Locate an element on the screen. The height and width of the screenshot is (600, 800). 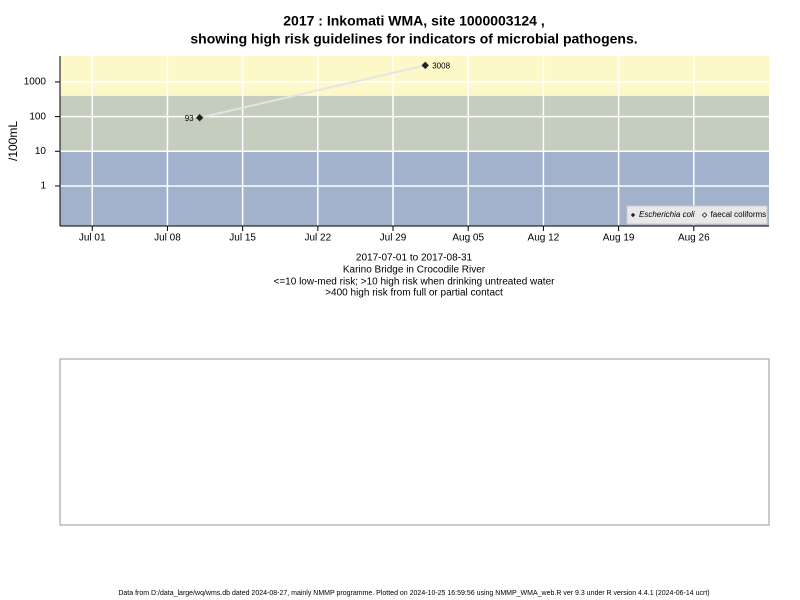
legend-label: faecal coliforms is located at coordinates (739, 214).